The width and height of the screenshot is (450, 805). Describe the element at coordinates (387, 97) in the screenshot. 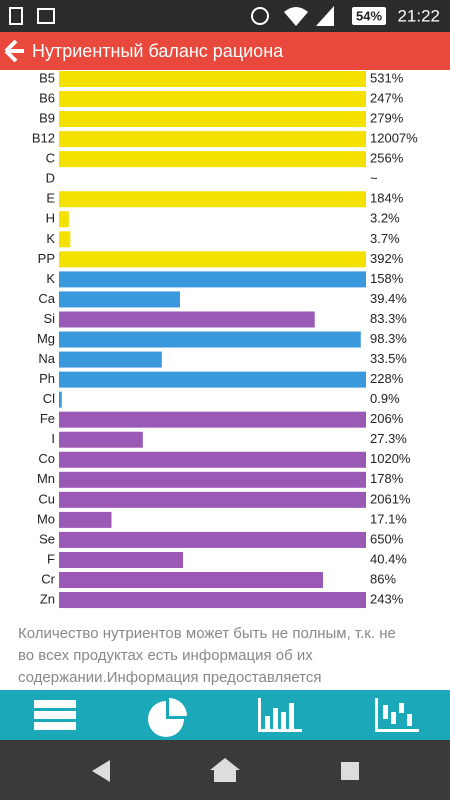

I see `value-label: 247%` at that location.